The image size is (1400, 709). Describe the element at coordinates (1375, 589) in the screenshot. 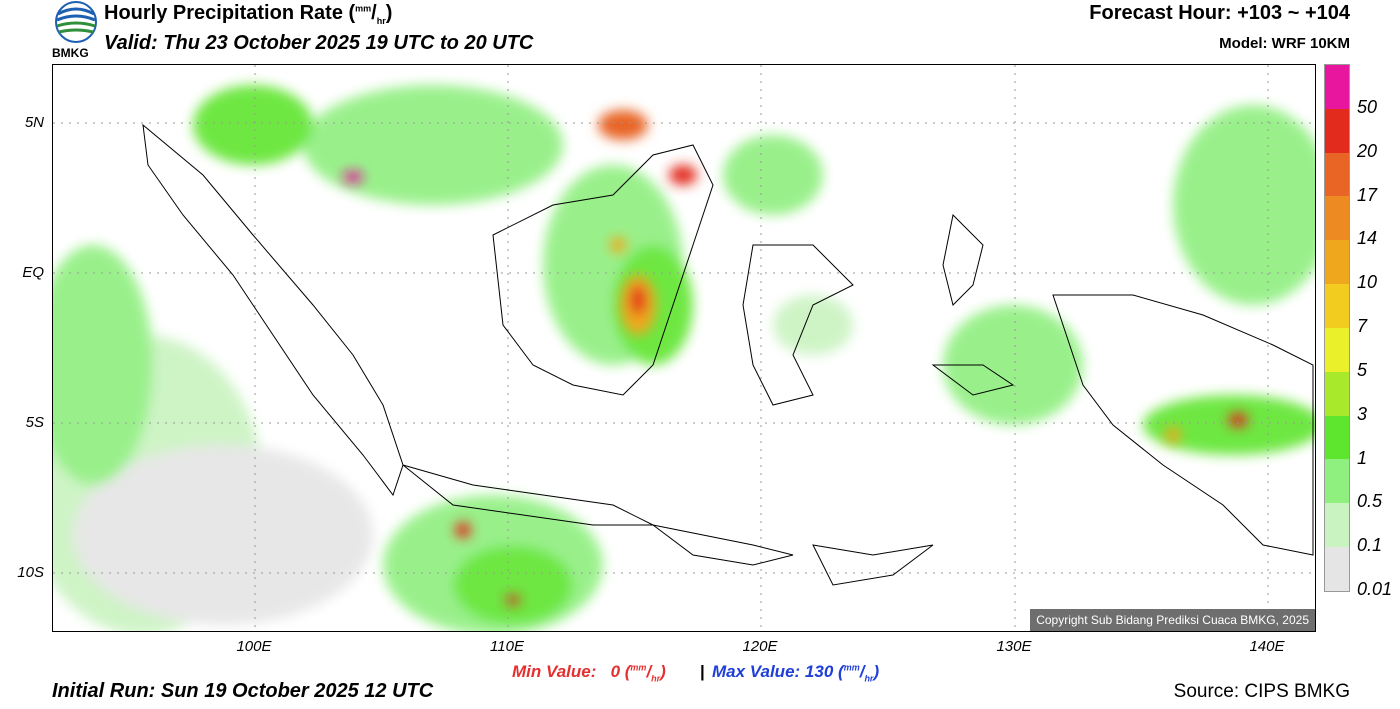

I see `legend-label: 0.01` at that location.